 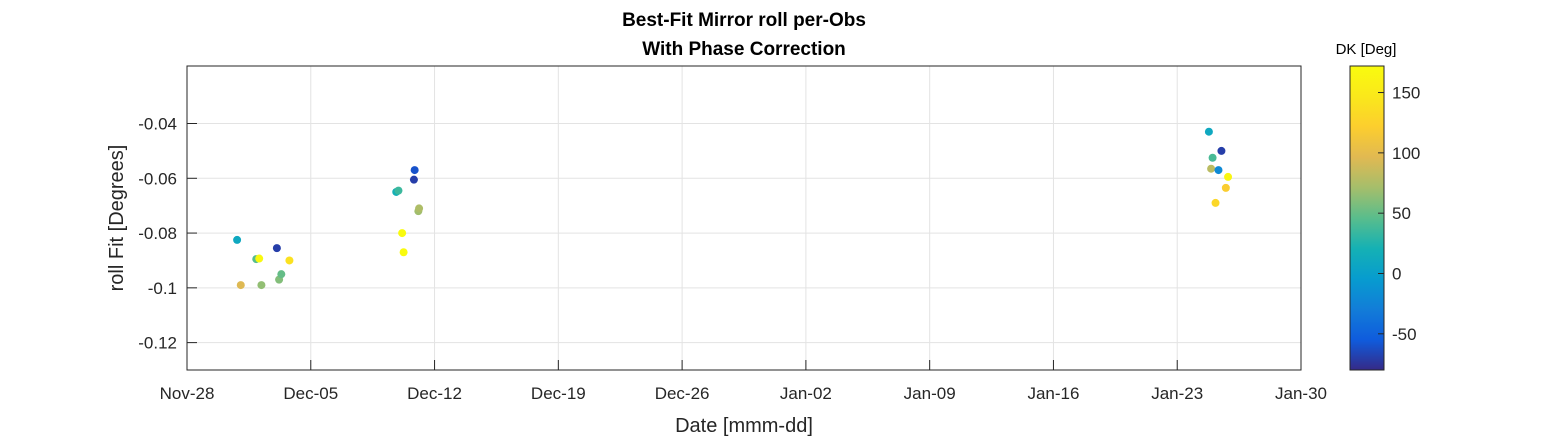 I want to click on colorbar-label: DK [Deg], so click(x=1366, y=49).